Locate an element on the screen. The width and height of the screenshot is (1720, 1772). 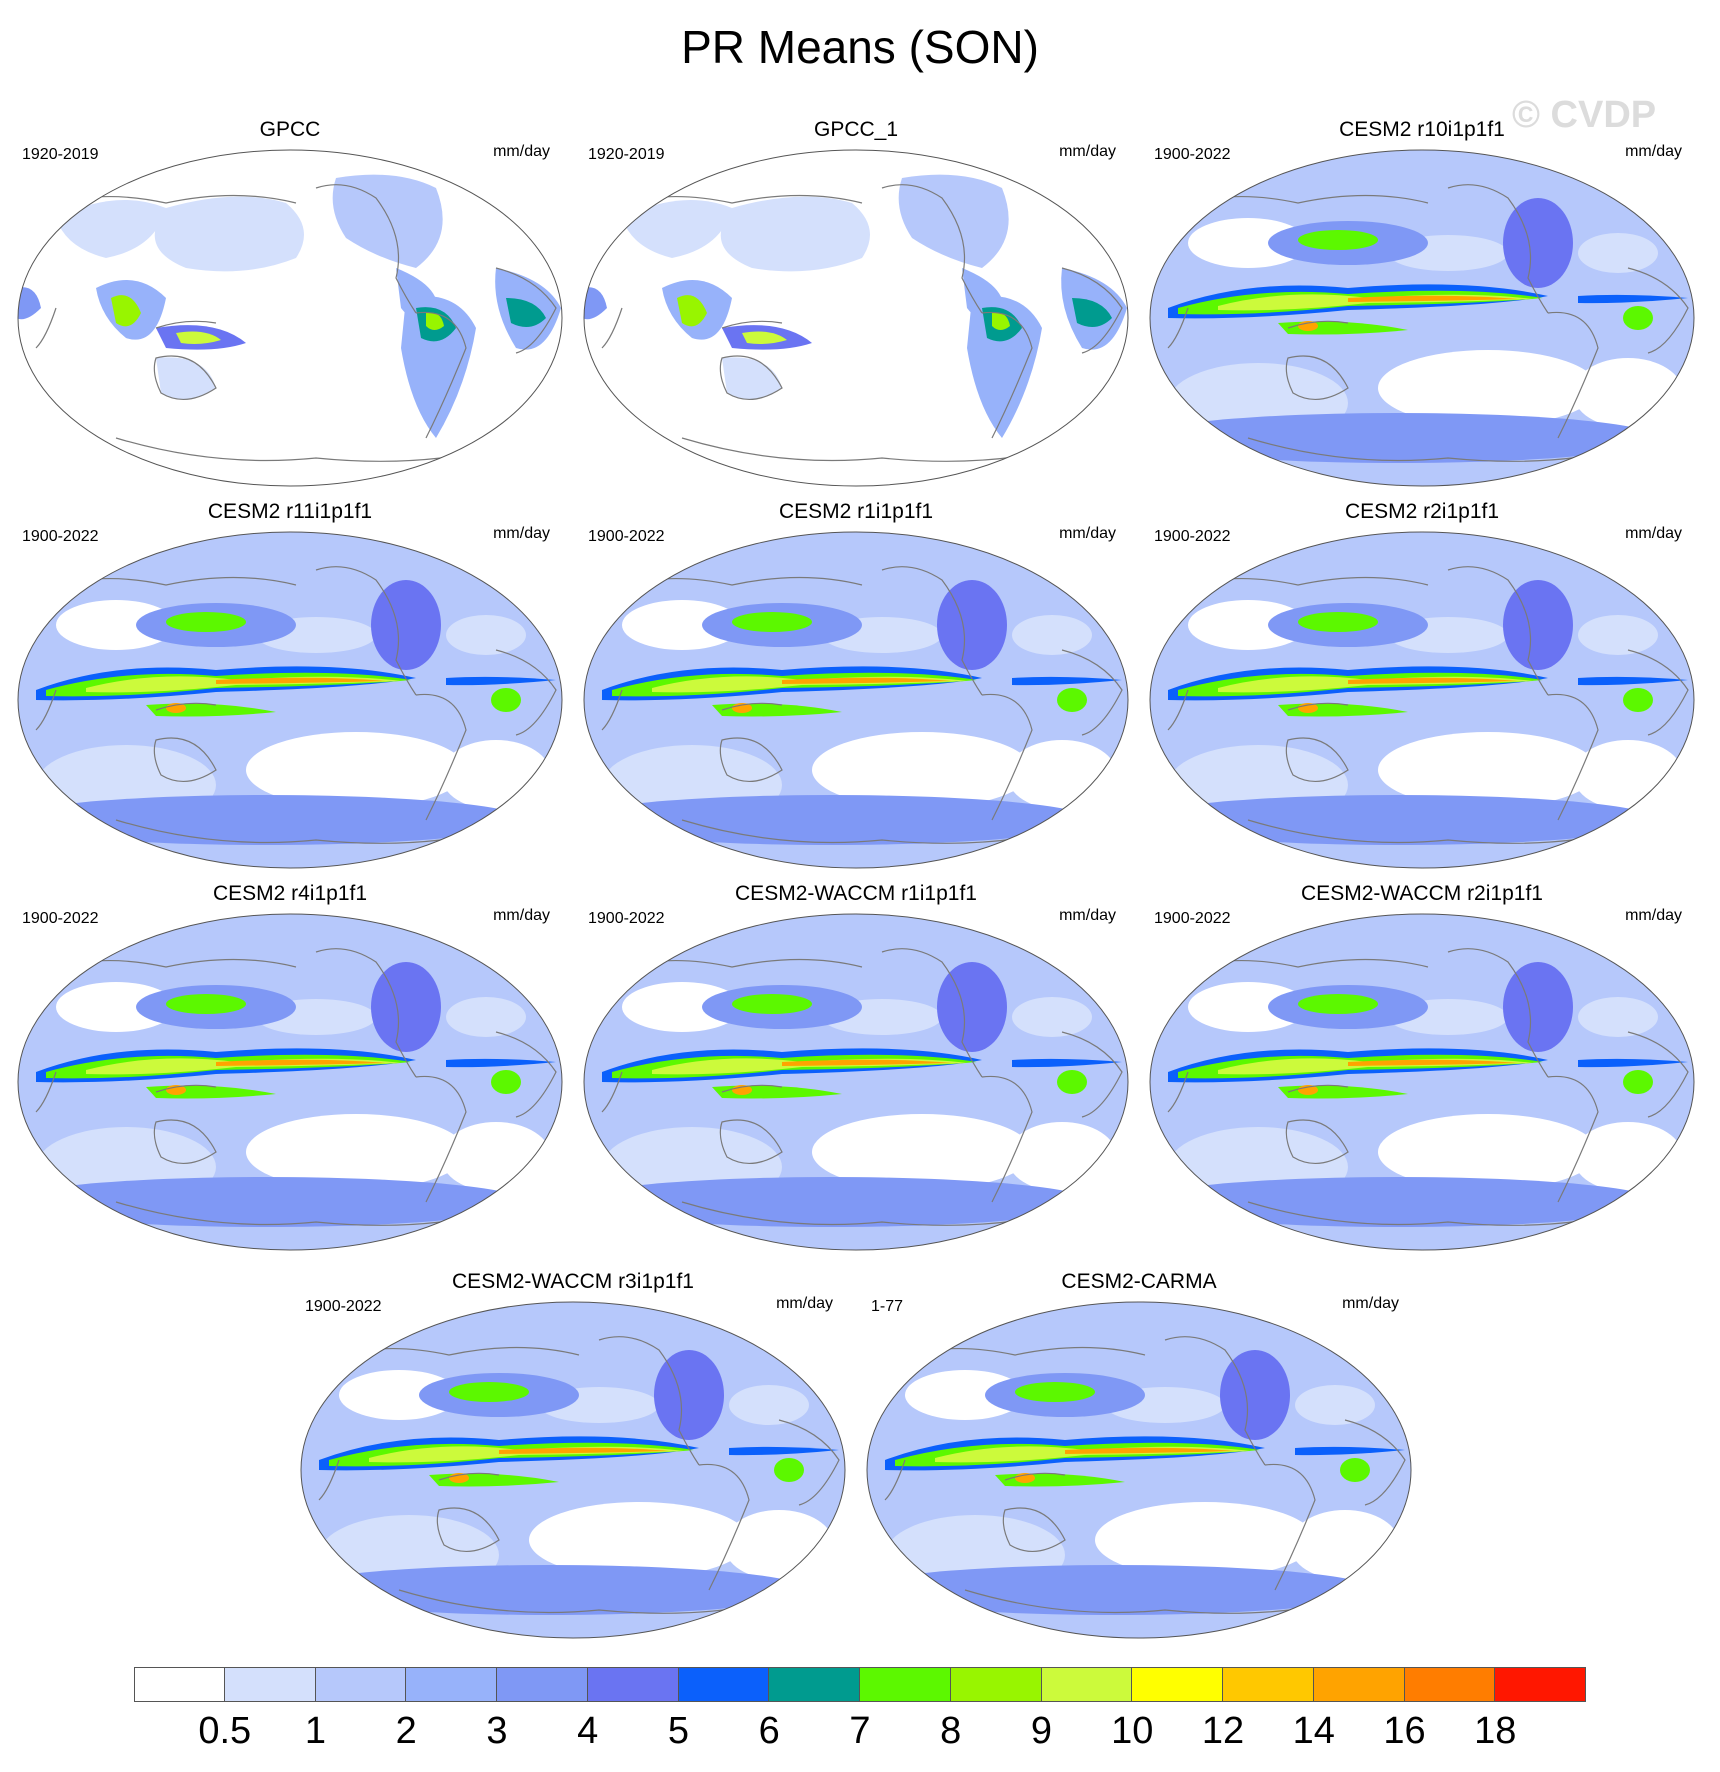
colorbar-label: 14 is located at coordinates (1313, 1731).